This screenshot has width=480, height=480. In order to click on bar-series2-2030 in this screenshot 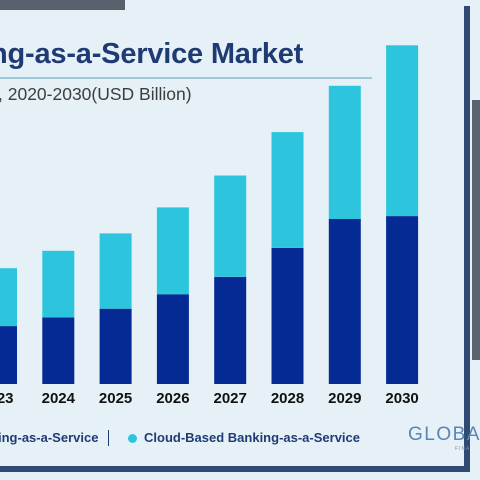, I will do `click(402, 131)`.